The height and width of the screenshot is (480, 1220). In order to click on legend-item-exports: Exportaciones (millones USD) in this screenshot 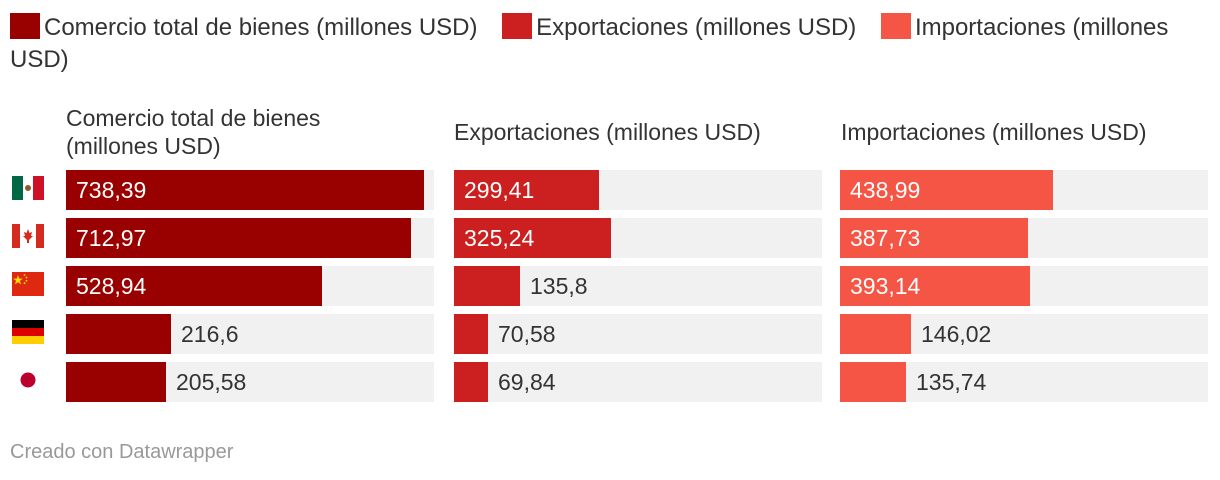, I will do `click(679, 27)`.